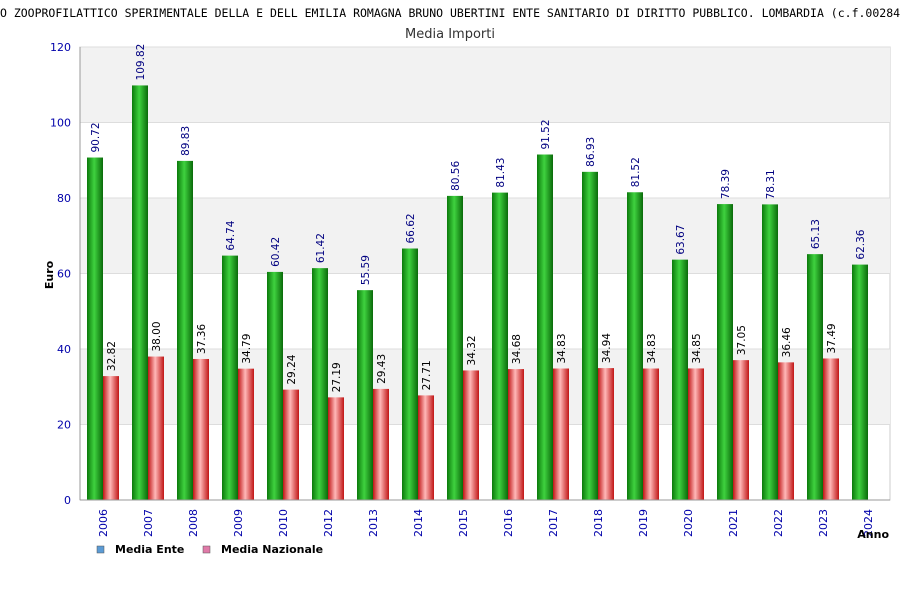 Image resolution: width=900 pixels, height=605 pixels. Describe the element at coordinates (247, 349) in the screenshot. I see `data-label-media-nazionale: 34.79` at that location.